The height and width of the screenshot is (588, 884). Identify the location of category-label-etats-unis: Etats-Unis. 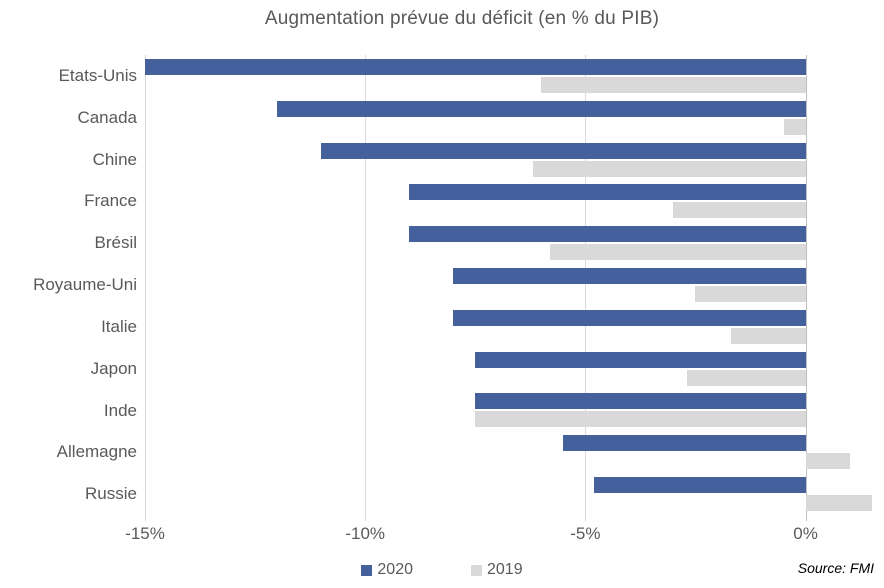
(97, 75).